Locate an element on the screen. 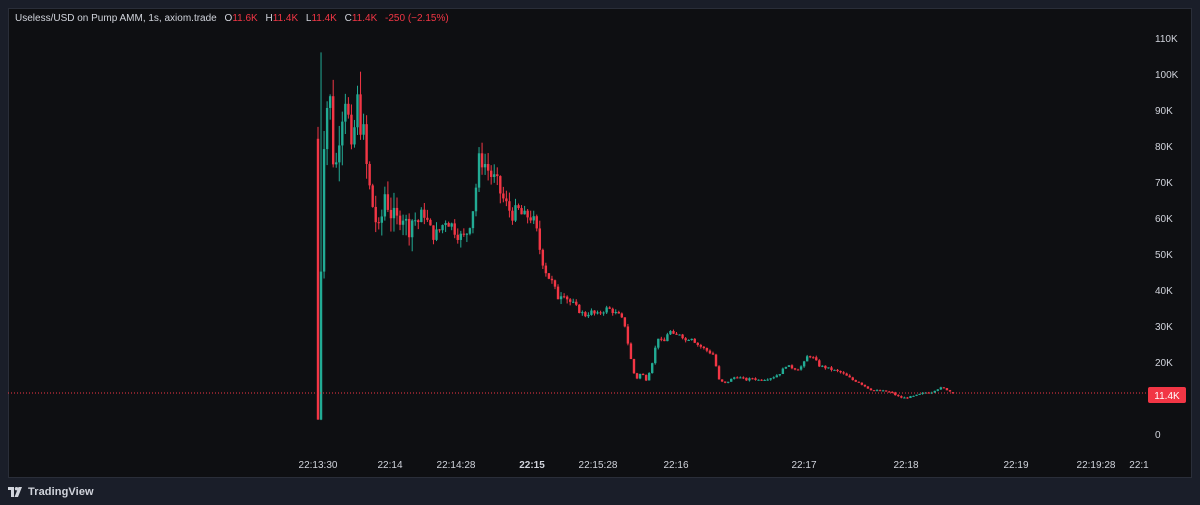 This screenshot has width=1200, height=505. legend-close-label: C is located at coordinates (348, 18).